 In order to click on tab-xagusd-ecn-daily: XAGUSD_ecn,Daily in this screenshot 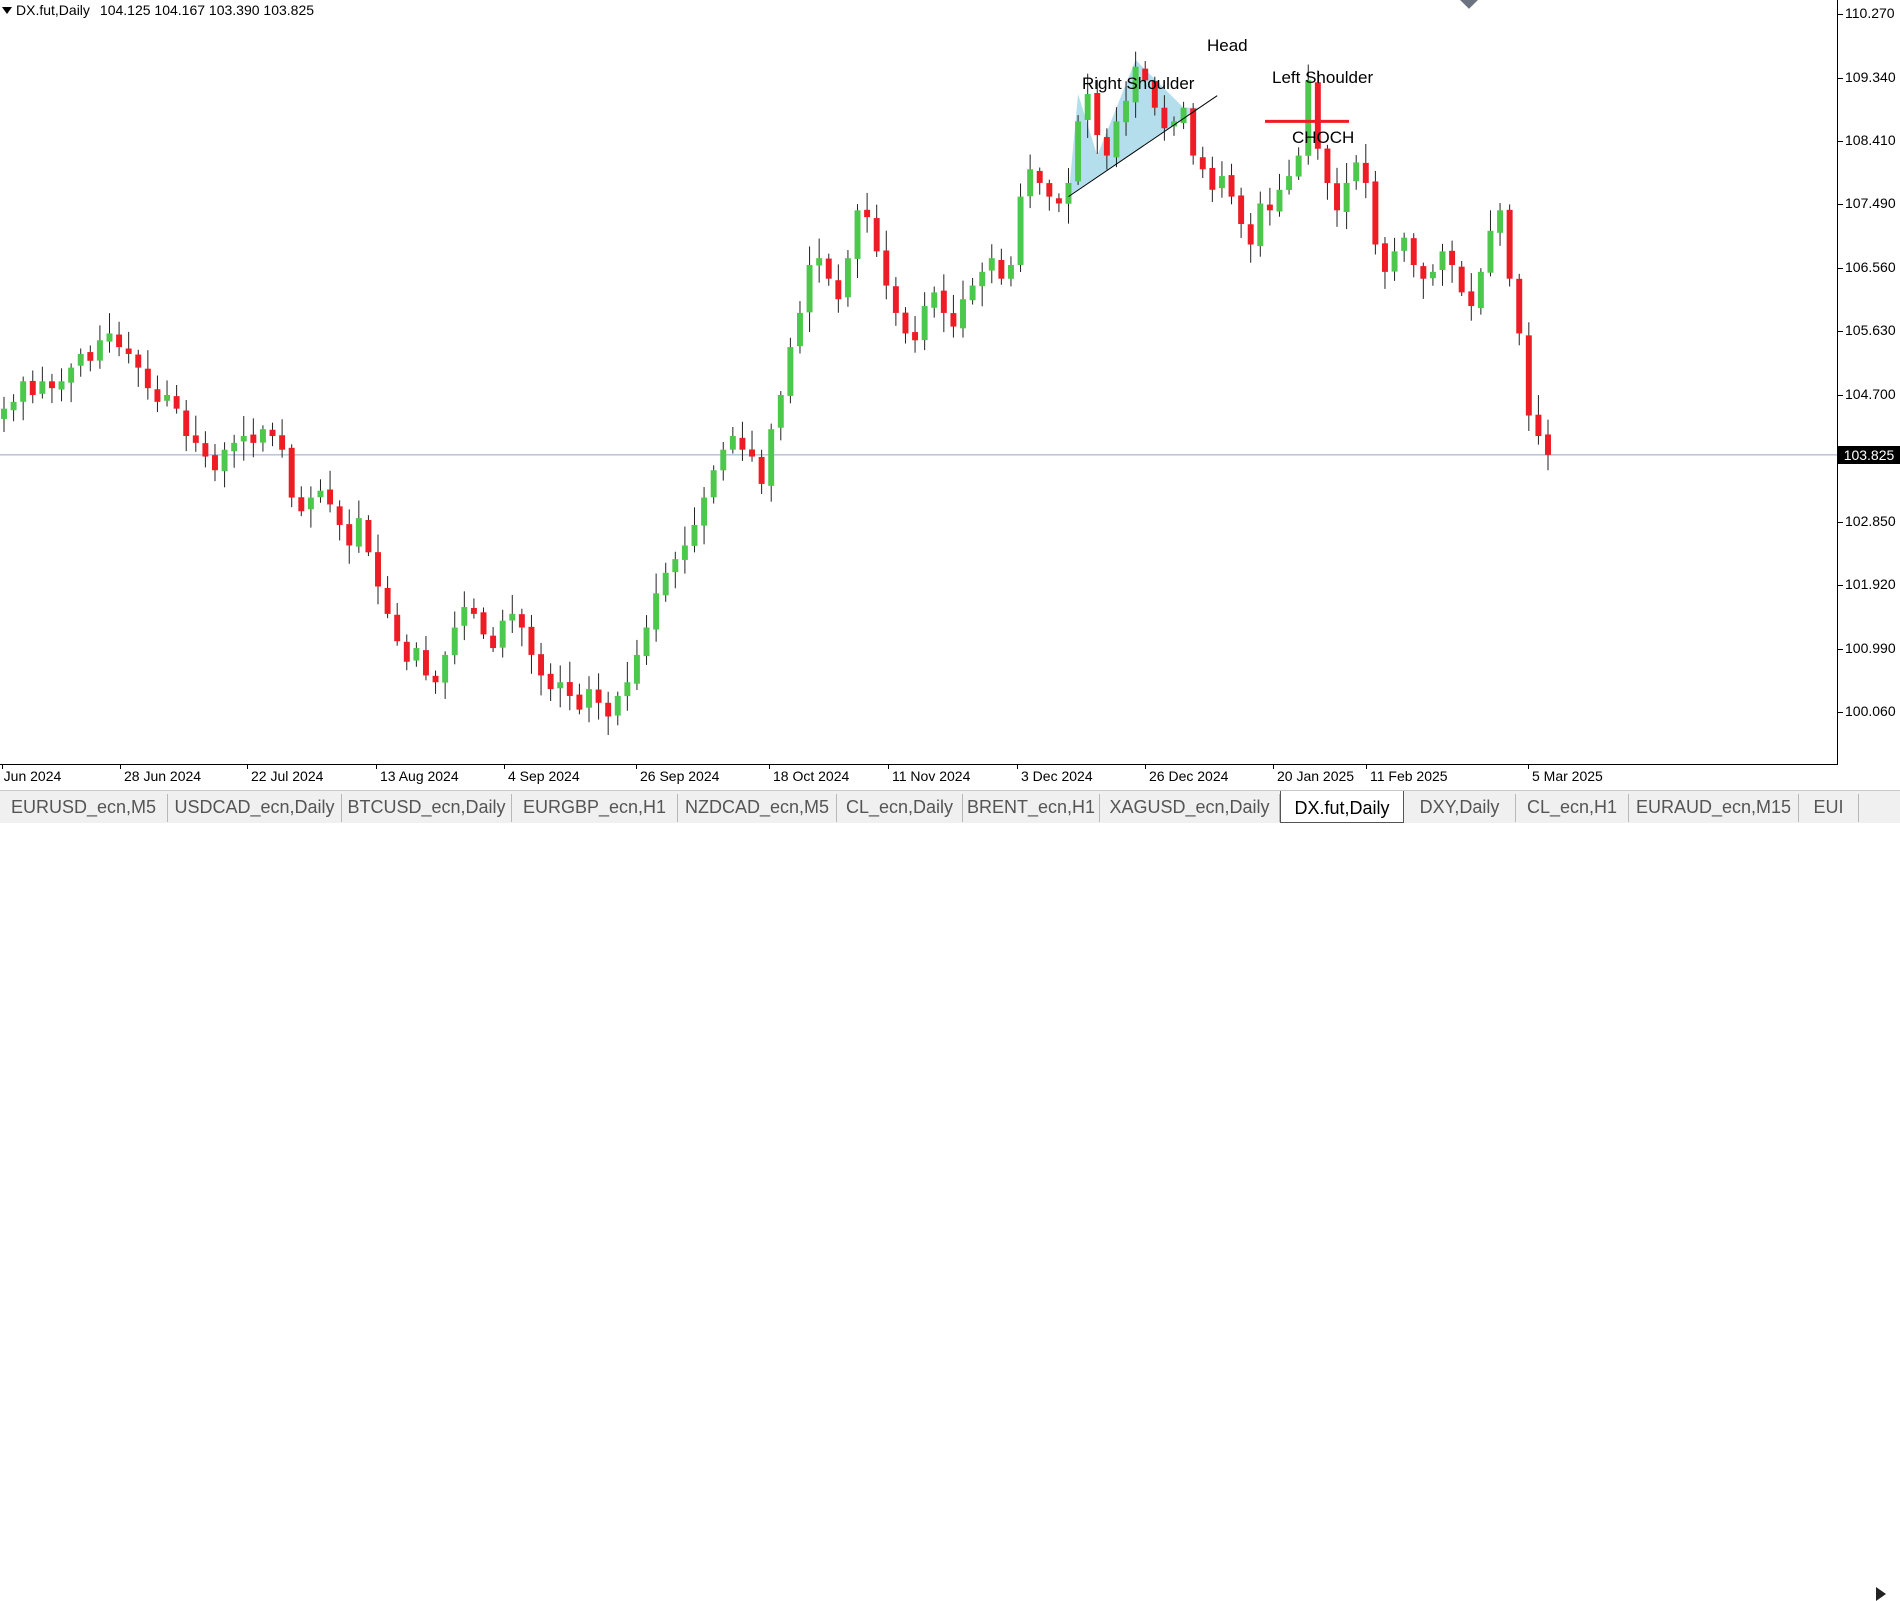, I will do `click(1190, 808)`.